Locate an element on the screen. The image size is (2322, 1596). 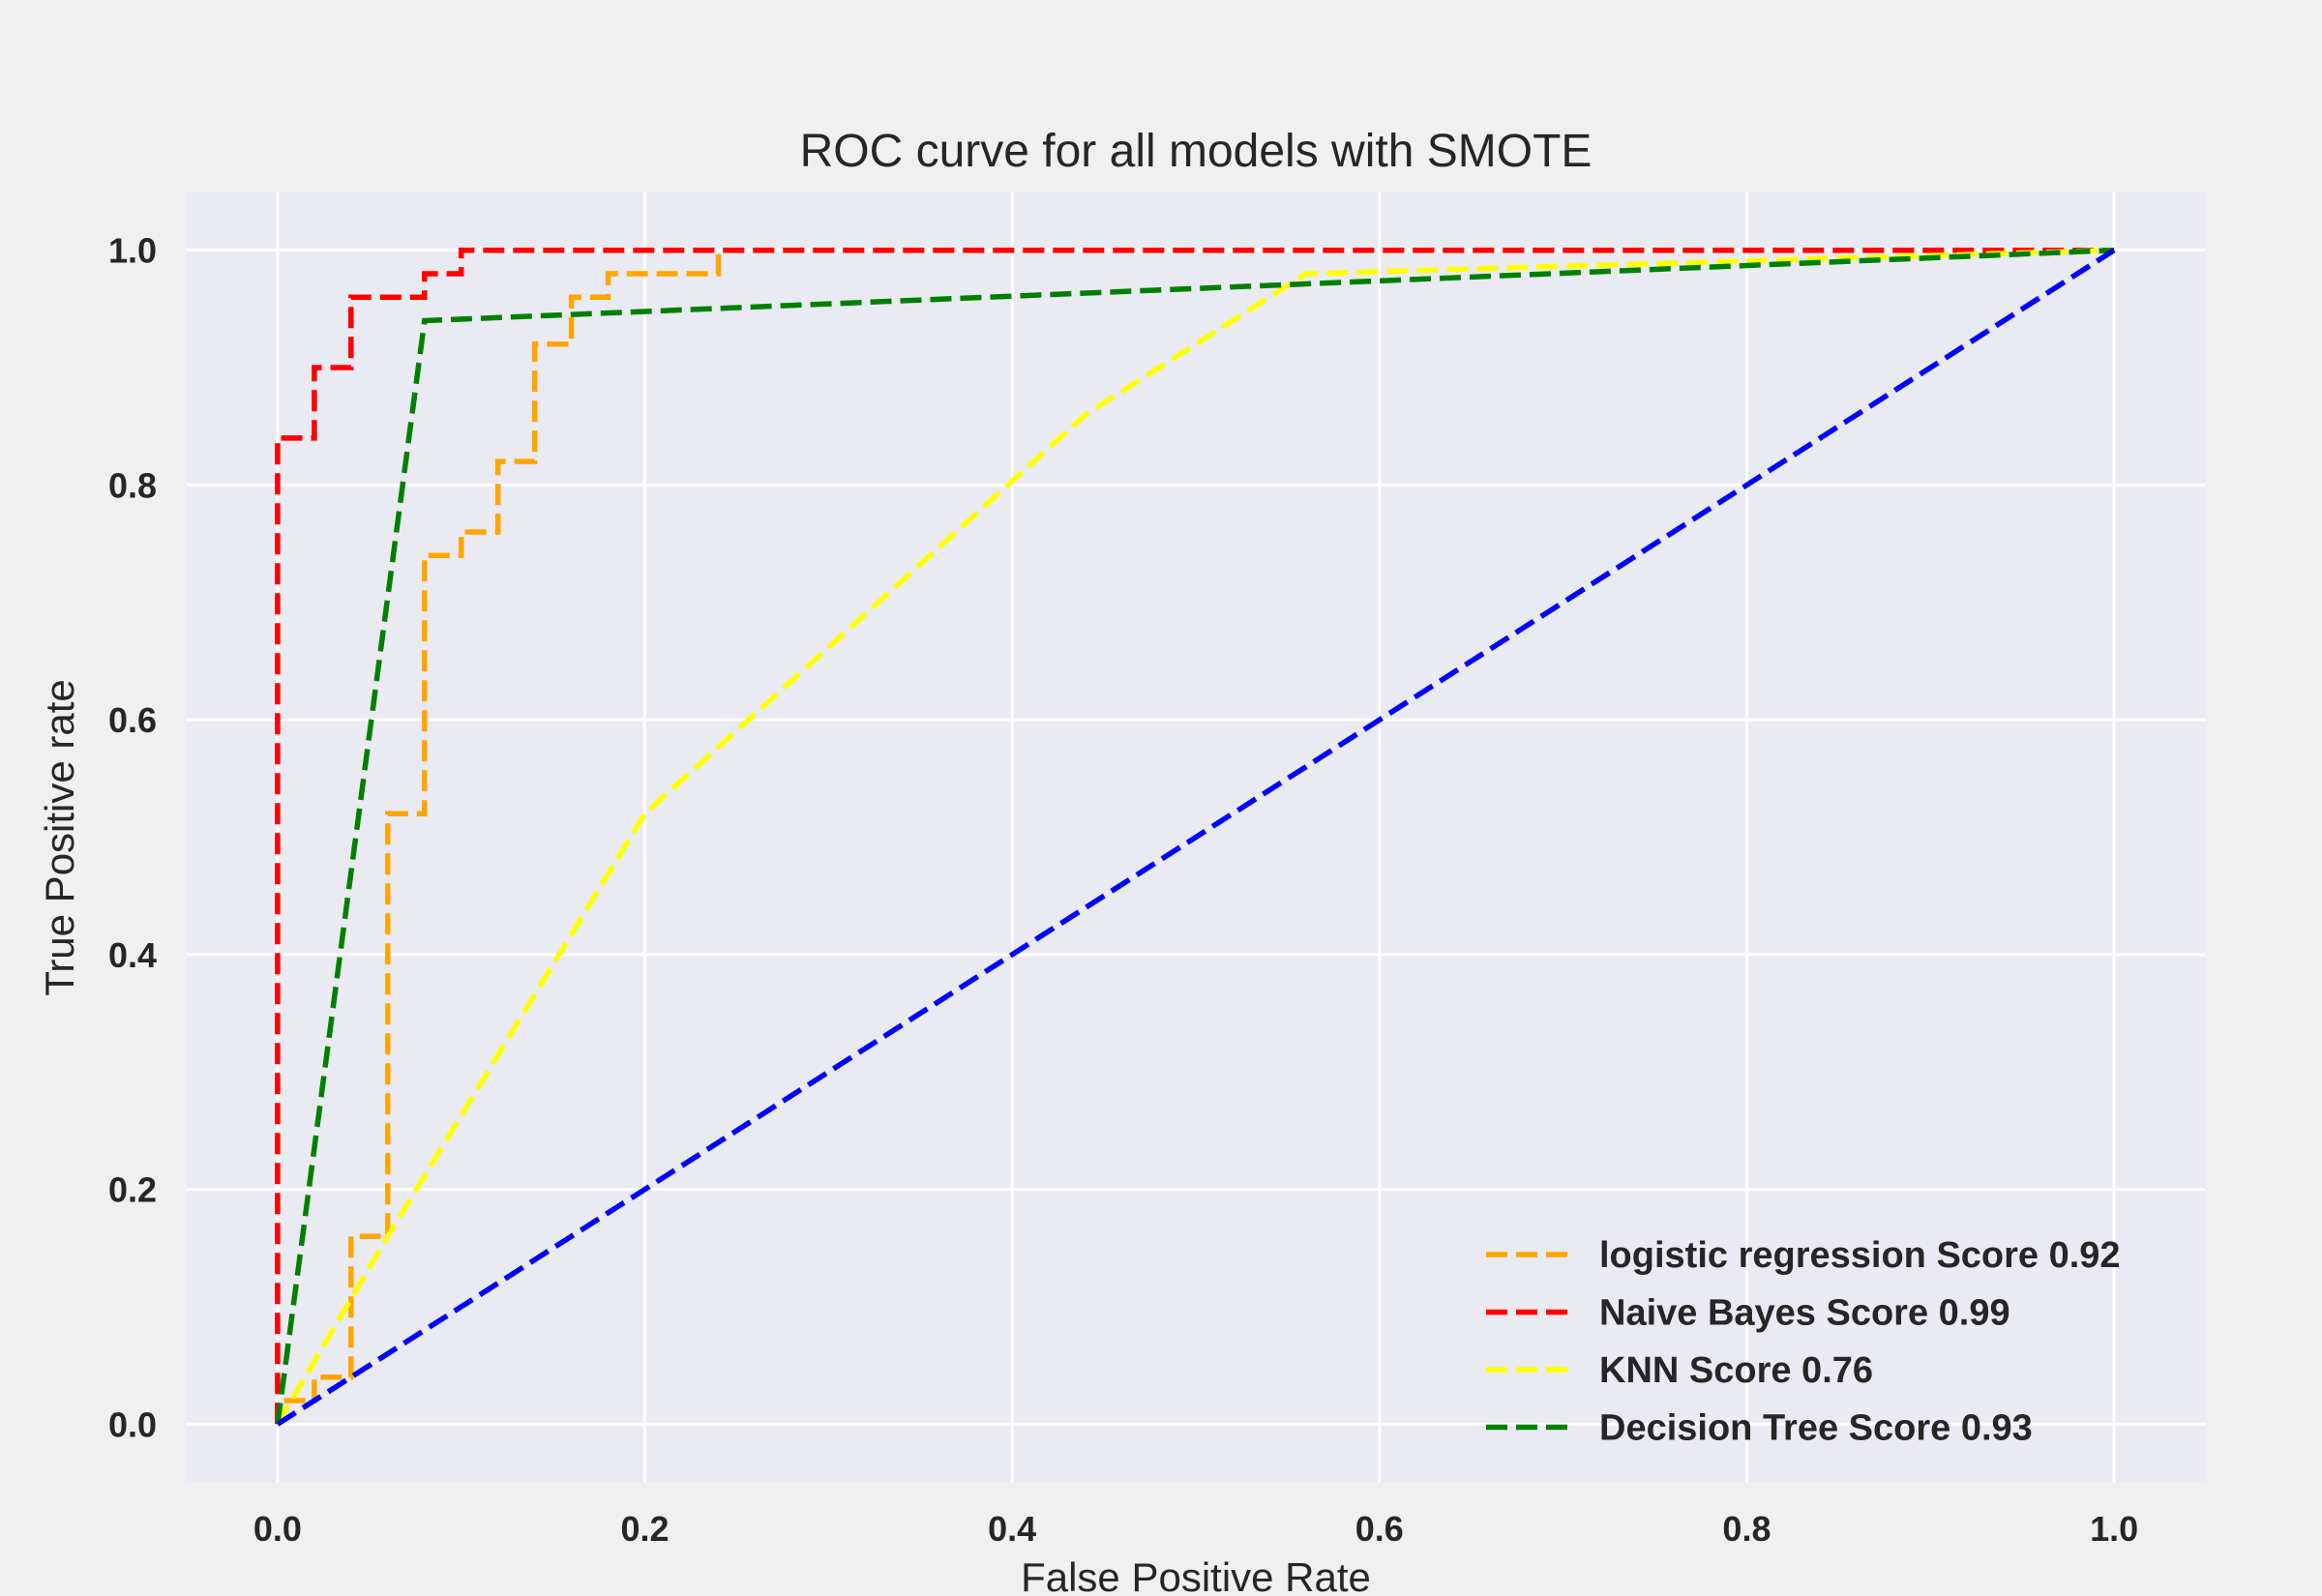
x-tick-label: 0.4 is located at coordinates (1012, 1529).